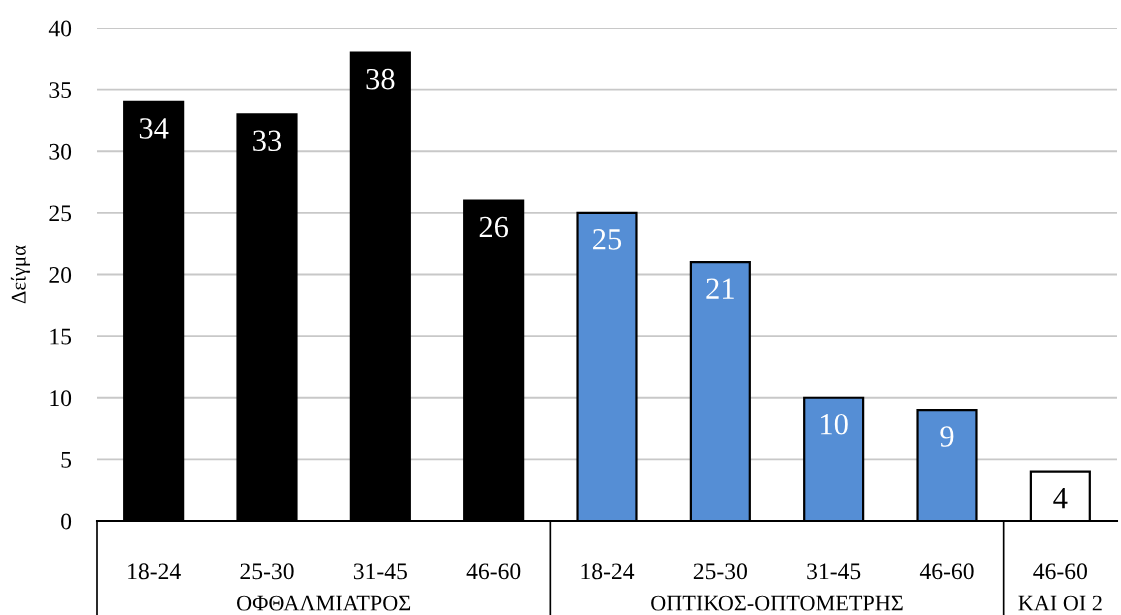 The height and width of the screenshot is (615, 1121). I want to click on data-label: 38, so click(380, 79).